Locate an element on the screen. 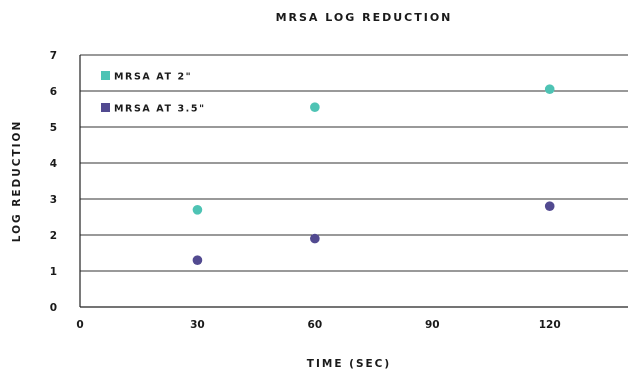 Image resolution: width=628 pixels, height=373 pixels. chart-title: MRSA LOG REDUCTION is located at coordinates (364, 17).